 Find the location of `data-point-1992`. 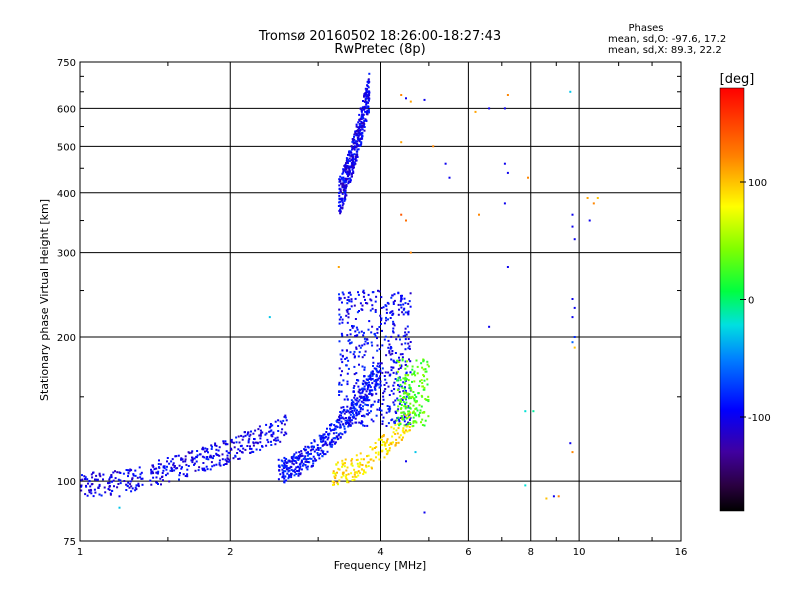

data-point-1992 is located at coordinates (362, 125).